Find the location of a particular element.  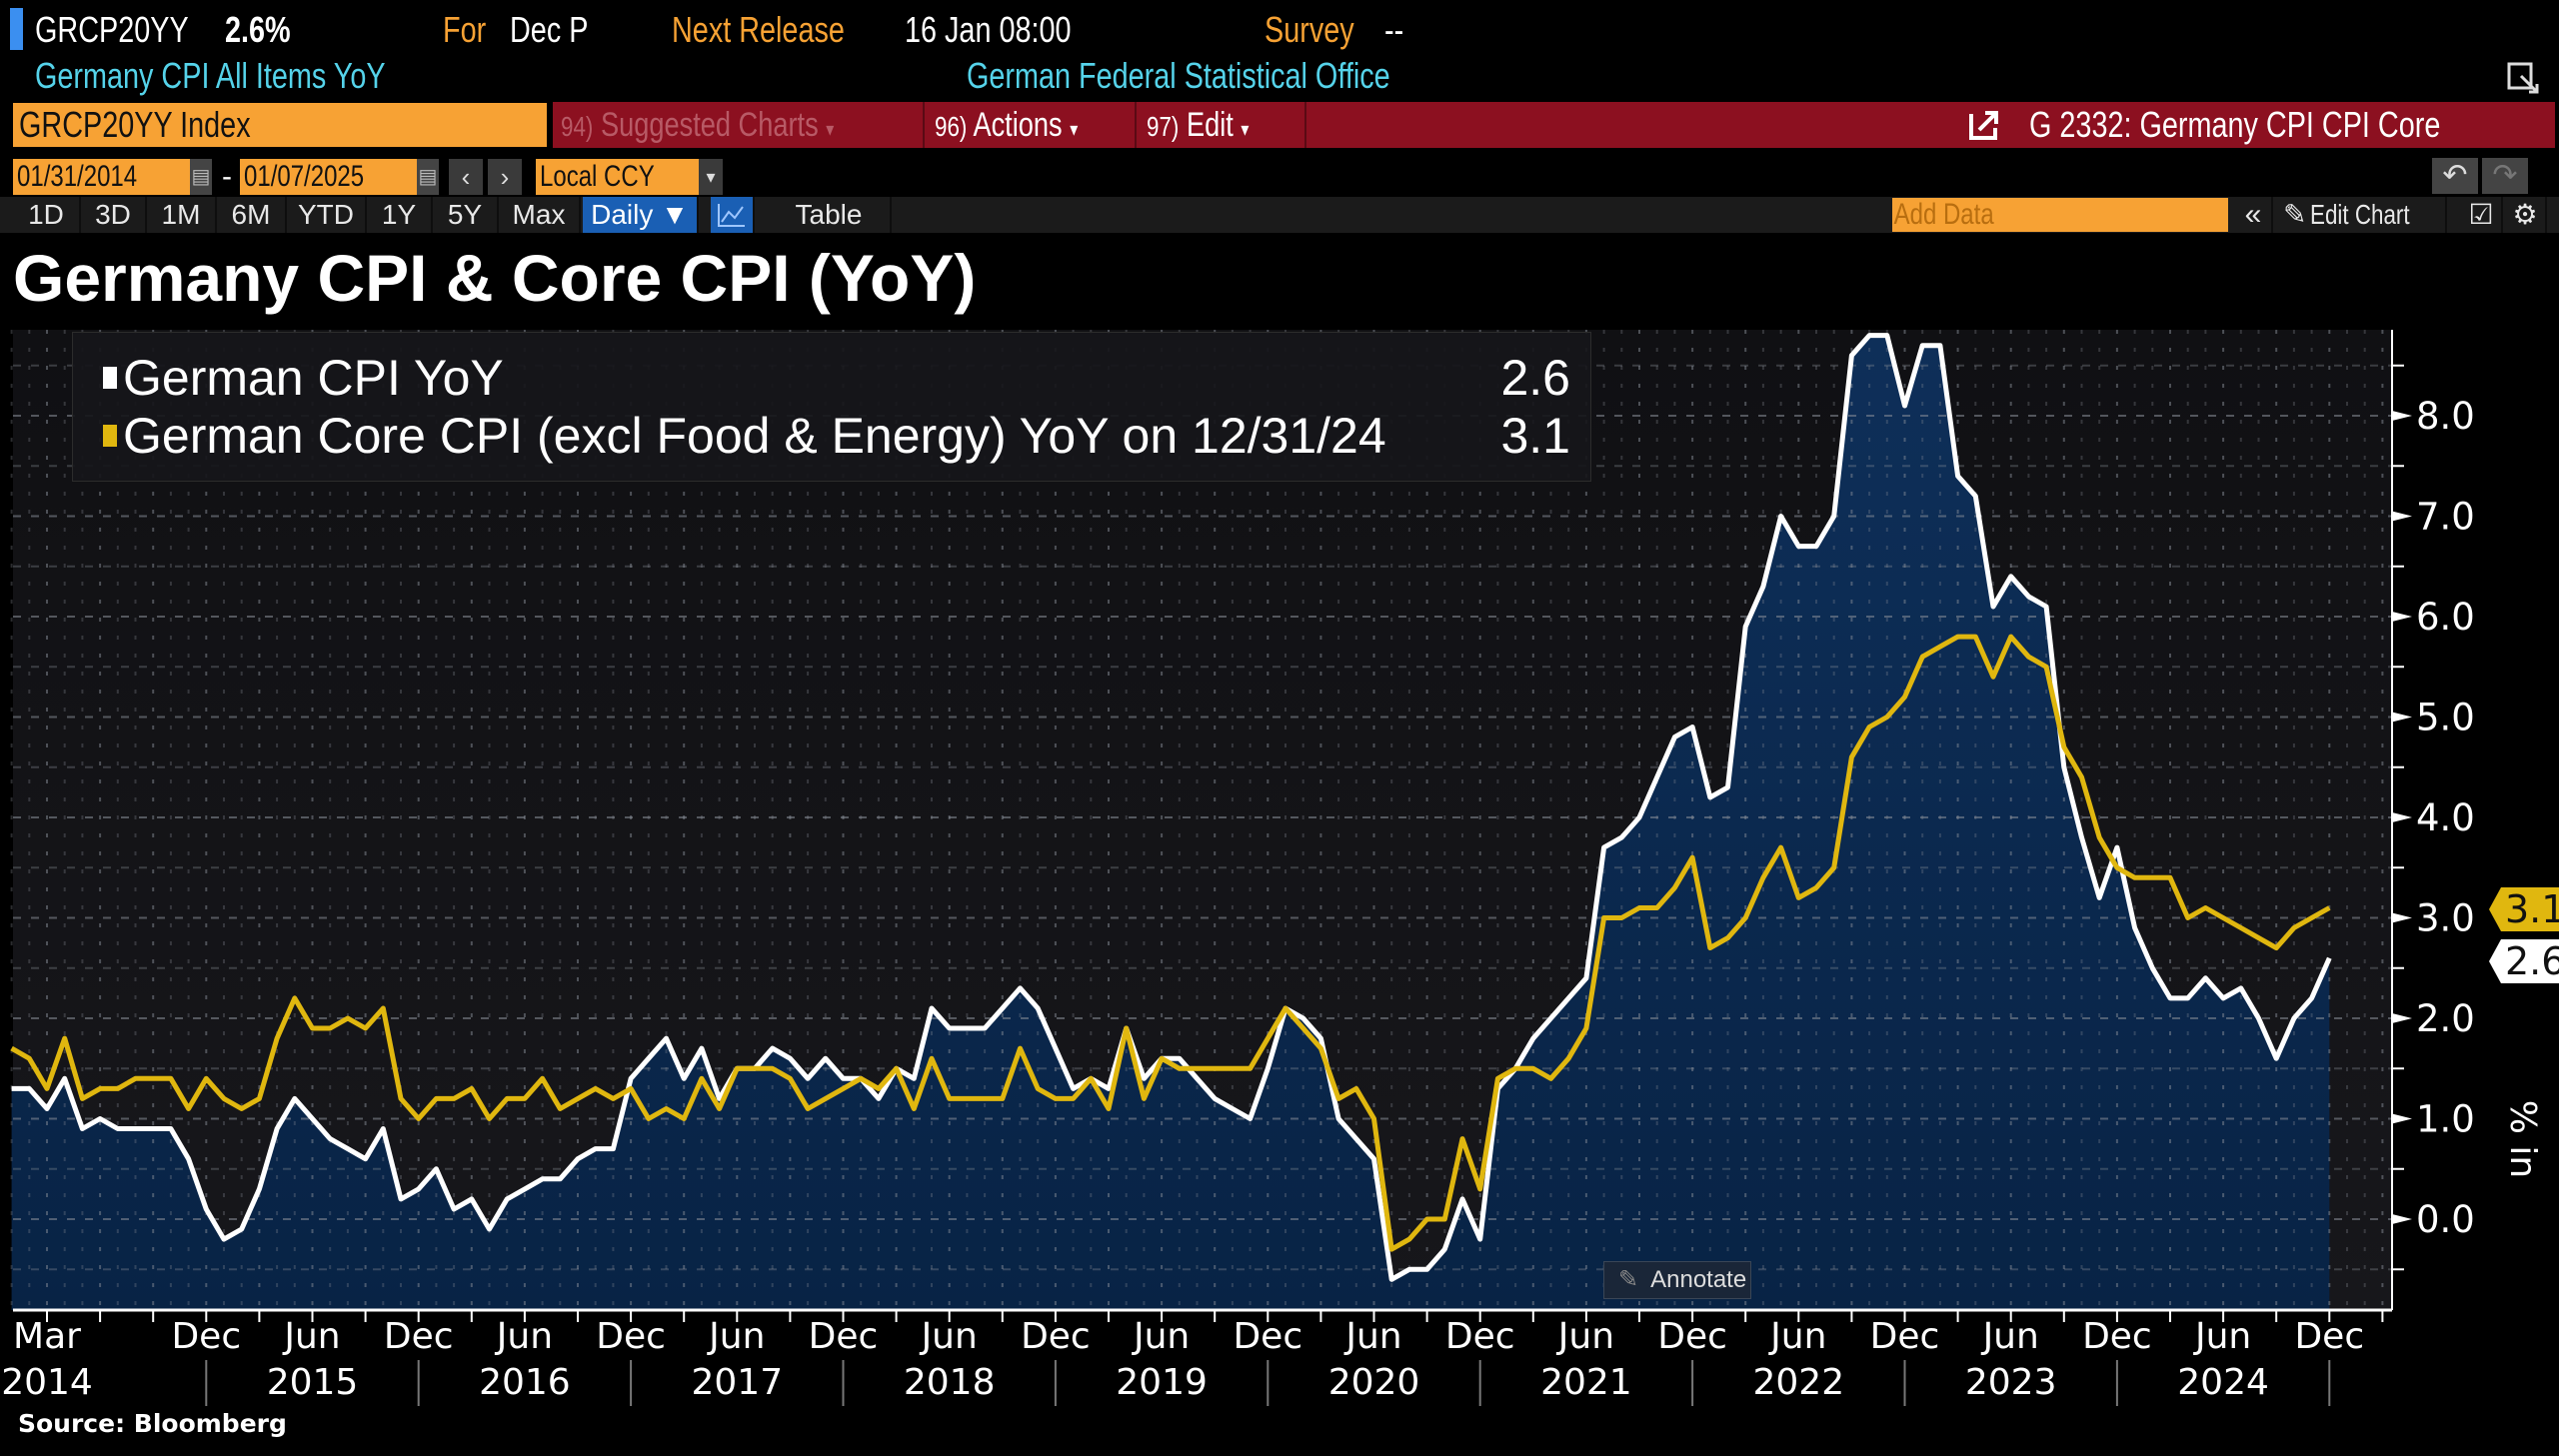

start-date-field: 01/31/2014 is located at coordinates (101, 177).